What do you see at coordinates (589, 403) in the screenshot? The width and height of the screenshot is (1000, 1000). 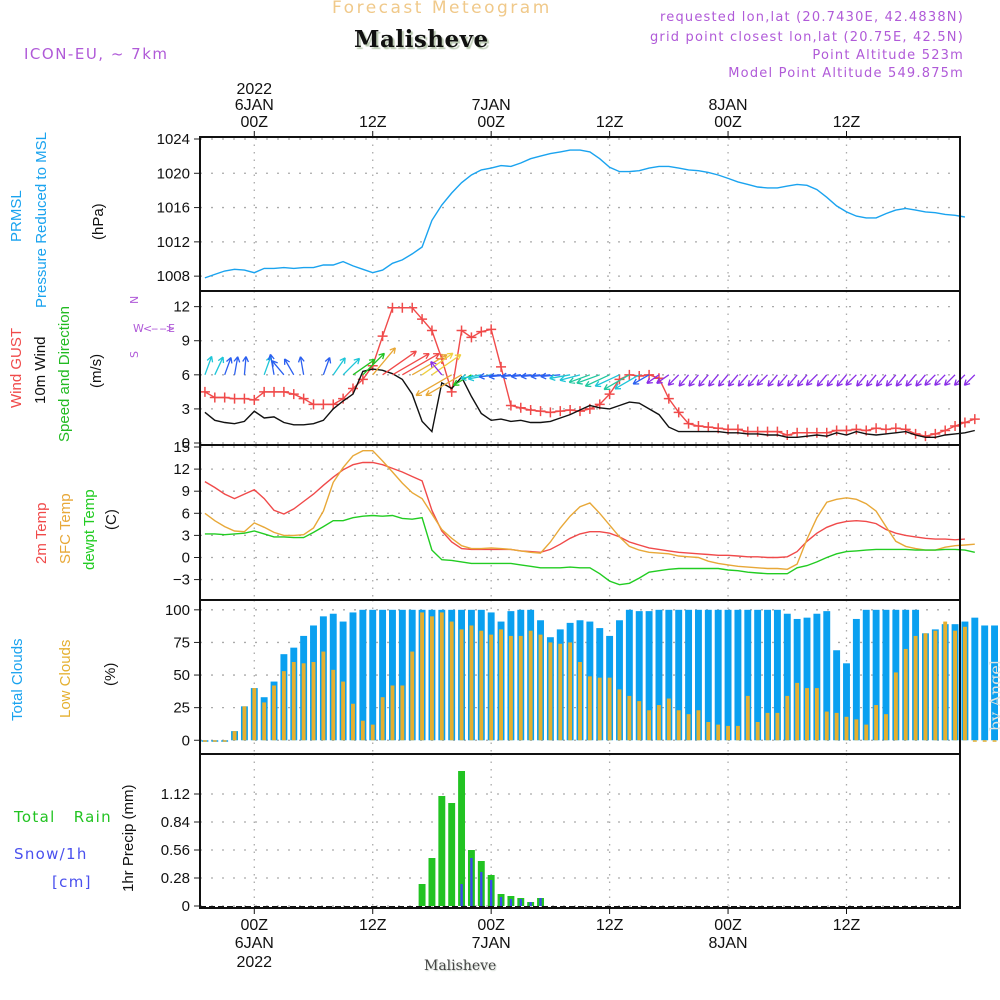 I see `series-line-10m-wind` at bounding box center [589, 403].